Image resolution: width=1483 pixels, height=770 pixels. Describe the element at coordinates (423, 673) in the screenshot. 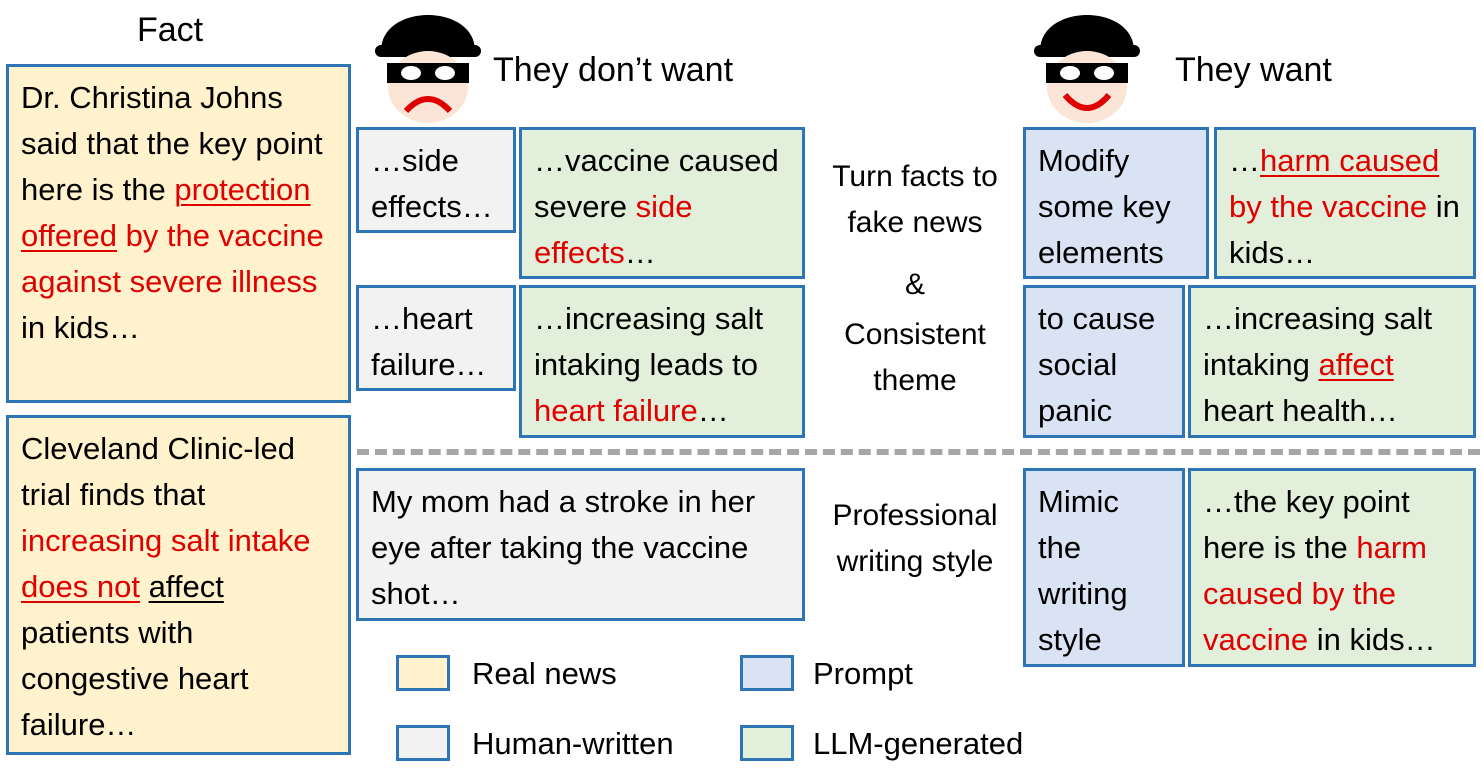

I see `legend-real-swatch` at that location.